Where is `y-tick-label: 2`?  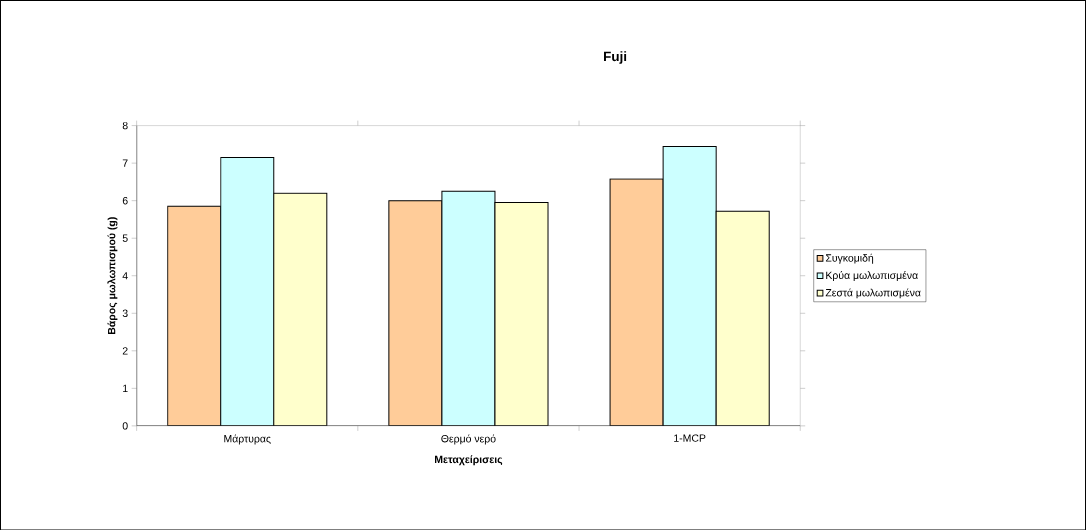 y-tick-label: 2 is located at coordinates (125, 350).